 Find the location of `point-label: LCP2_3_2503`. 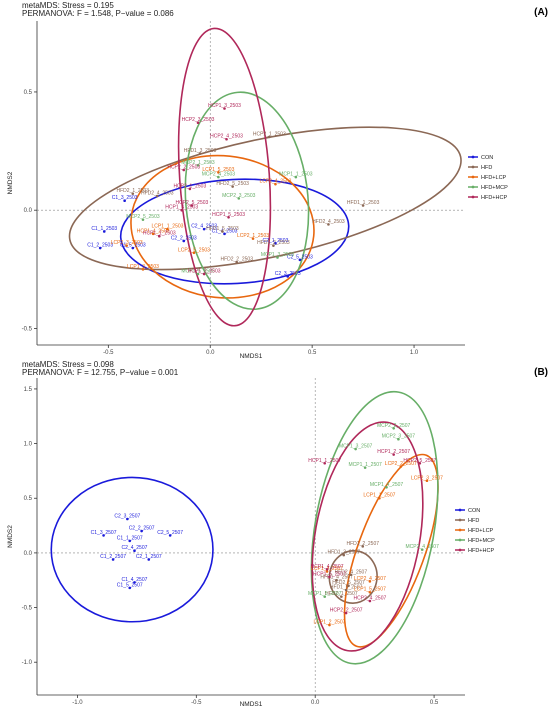

point-label: LCP2_3_2503 is located at coordinates (127, 243).